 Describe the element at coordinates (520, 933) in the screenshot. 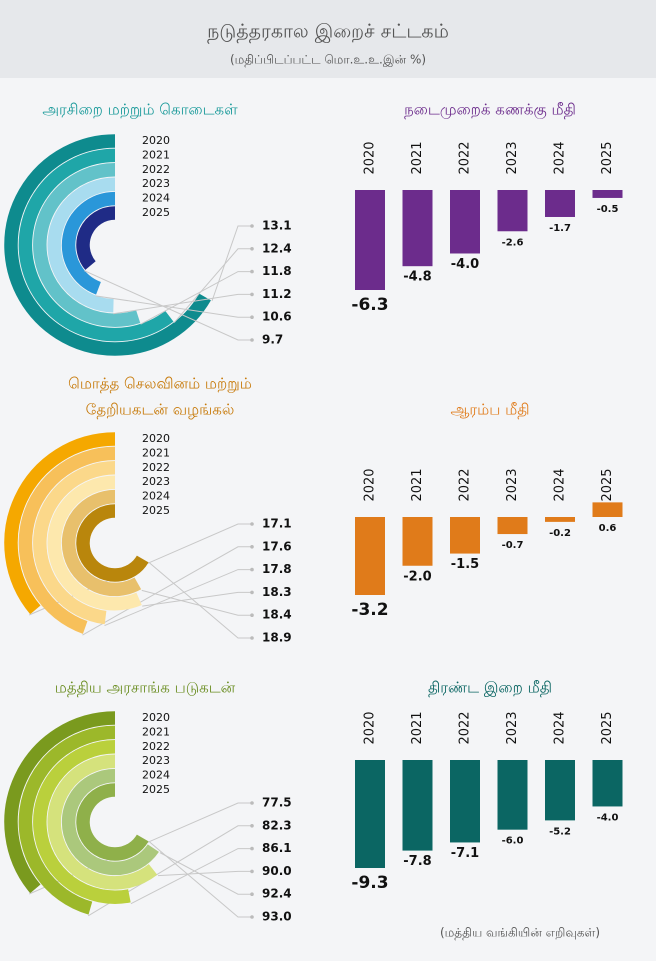

I see `source: (மத்திய வங்கியின் எறிவுகள்)` at that location.